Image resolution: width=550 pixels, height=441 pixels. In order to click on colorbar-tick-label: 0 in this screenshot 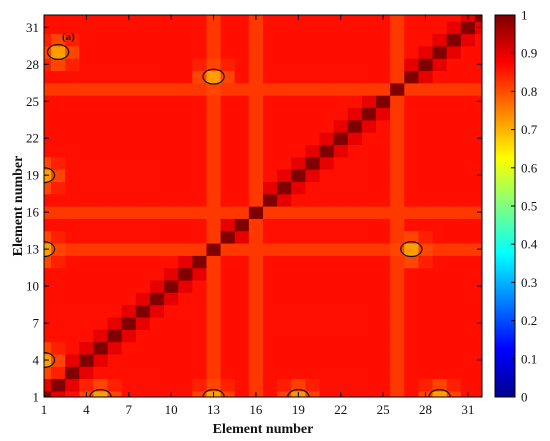, I will do `click(524, 397)`.